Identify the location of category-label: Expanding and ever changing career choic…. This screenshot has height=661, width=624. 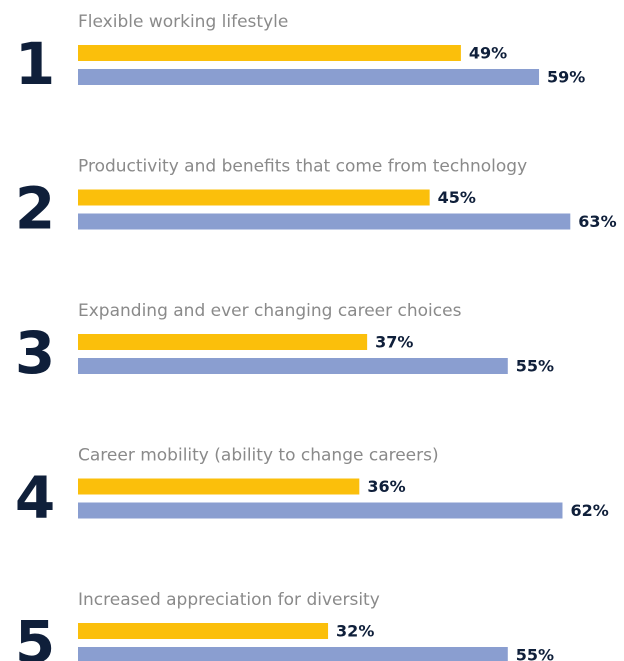
(270, 311).